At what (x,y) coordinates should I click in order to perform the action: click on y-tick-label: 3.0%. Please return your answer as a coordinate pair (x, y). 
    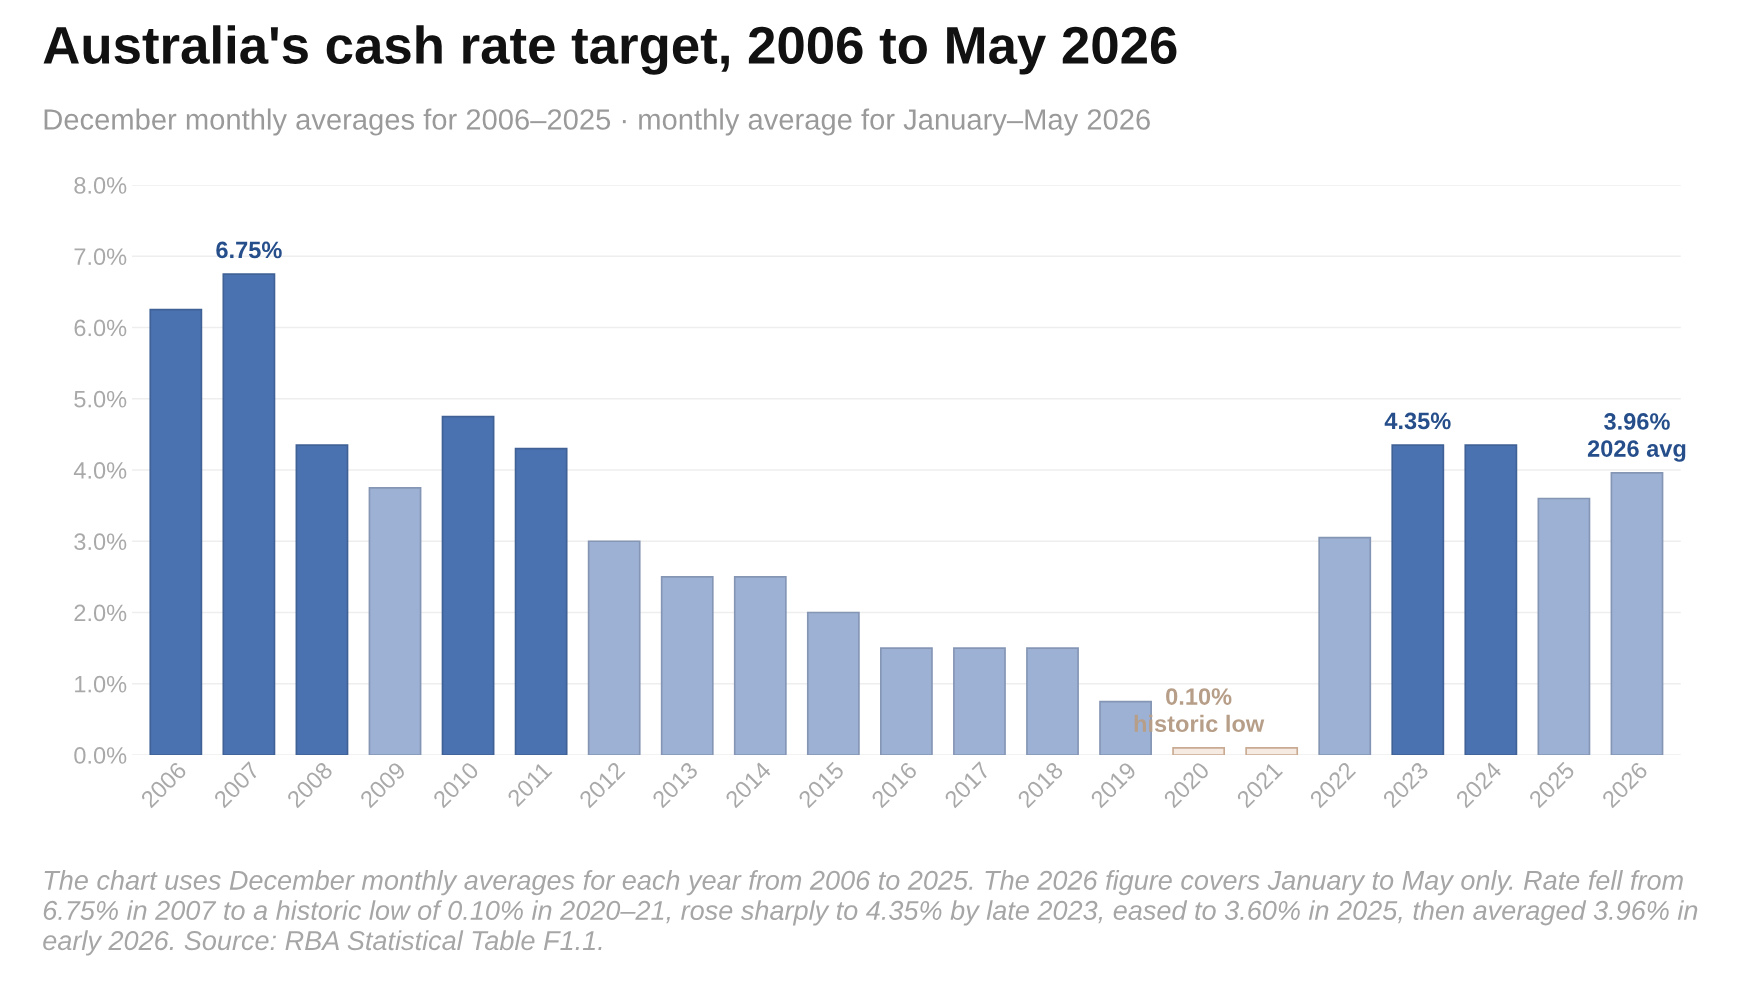
    Looking at the image, I should click on (100, 542).